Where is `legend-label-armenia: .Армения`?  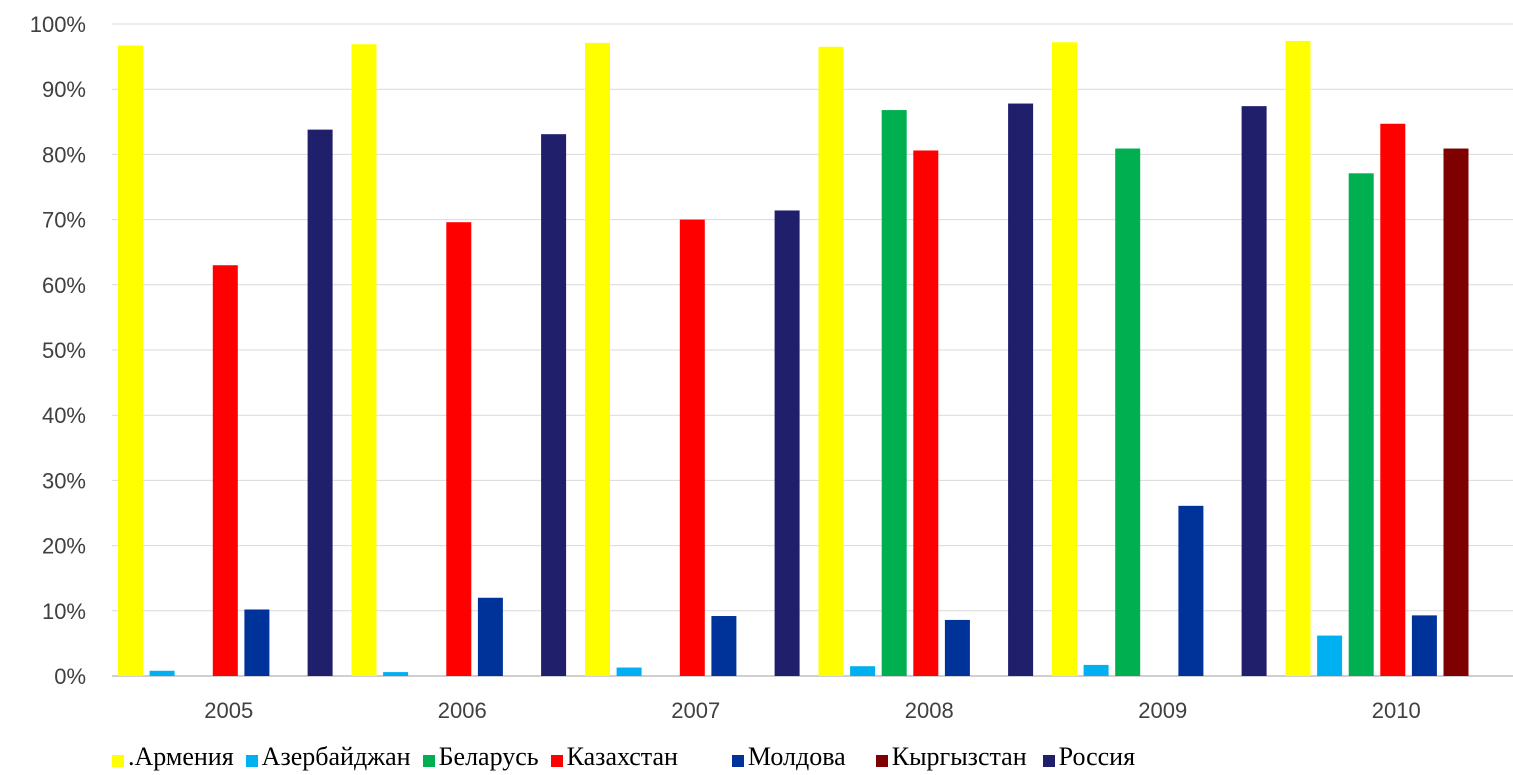 legend-label-armenia: .Армения is located at coordinates (181, 756).